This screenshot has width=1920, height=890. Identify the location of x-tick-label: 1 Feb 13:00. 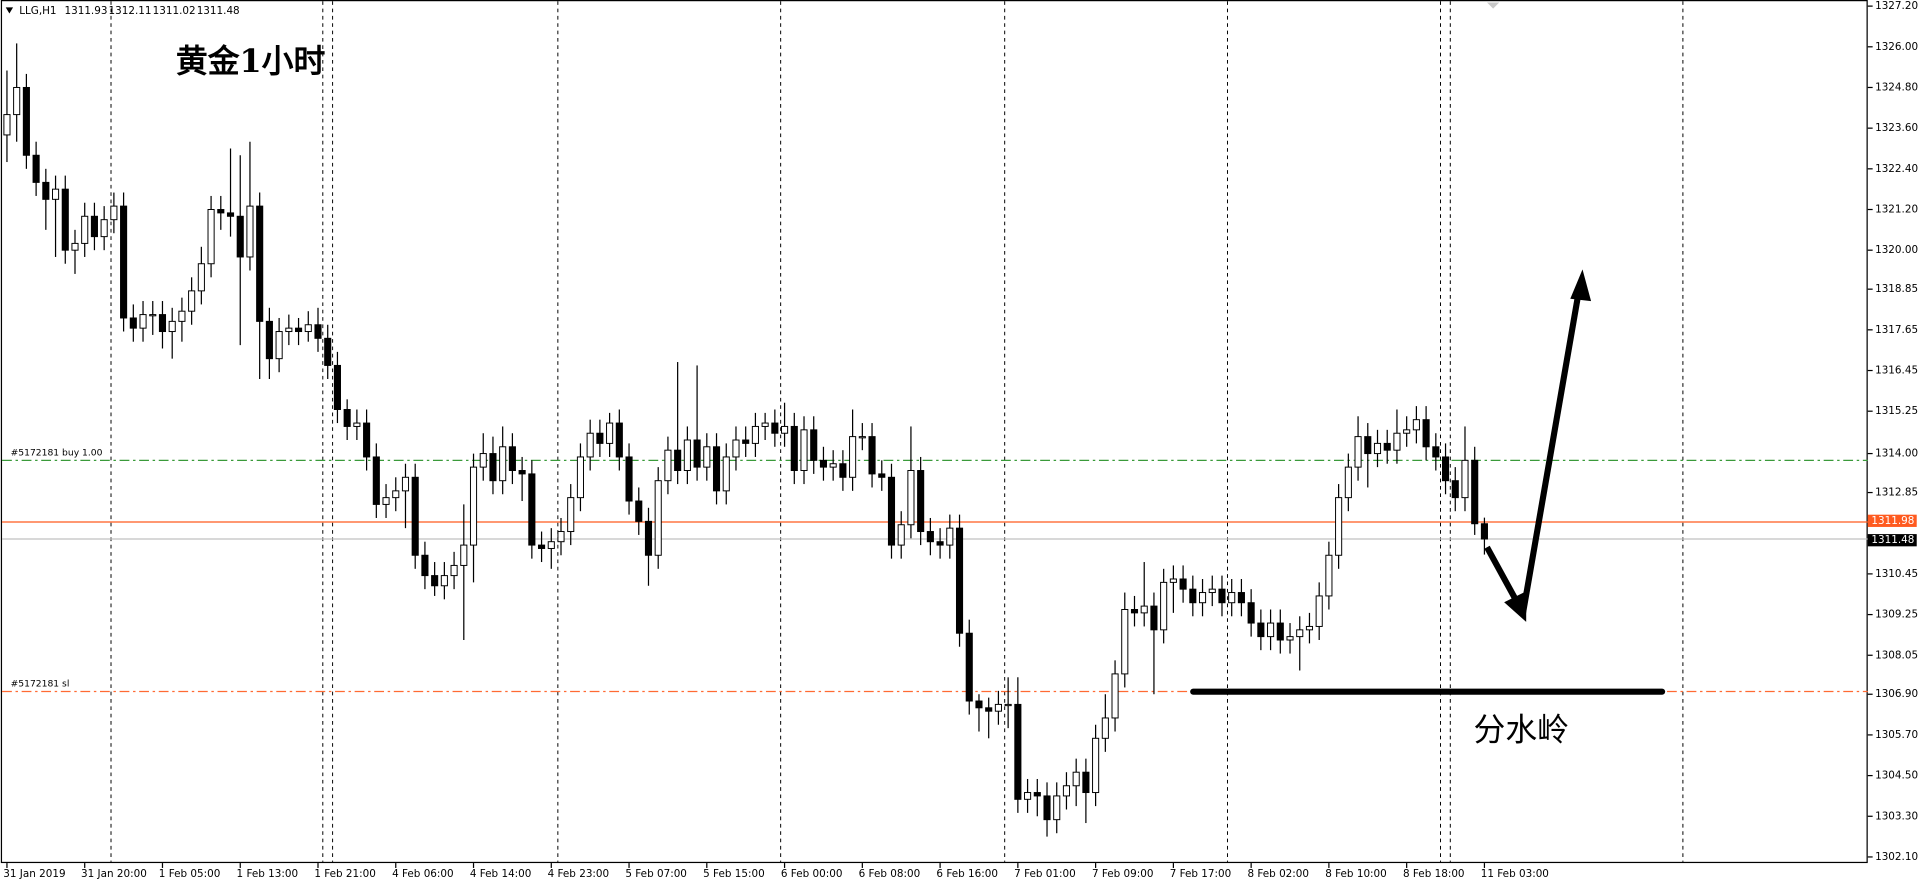
(268, 874).